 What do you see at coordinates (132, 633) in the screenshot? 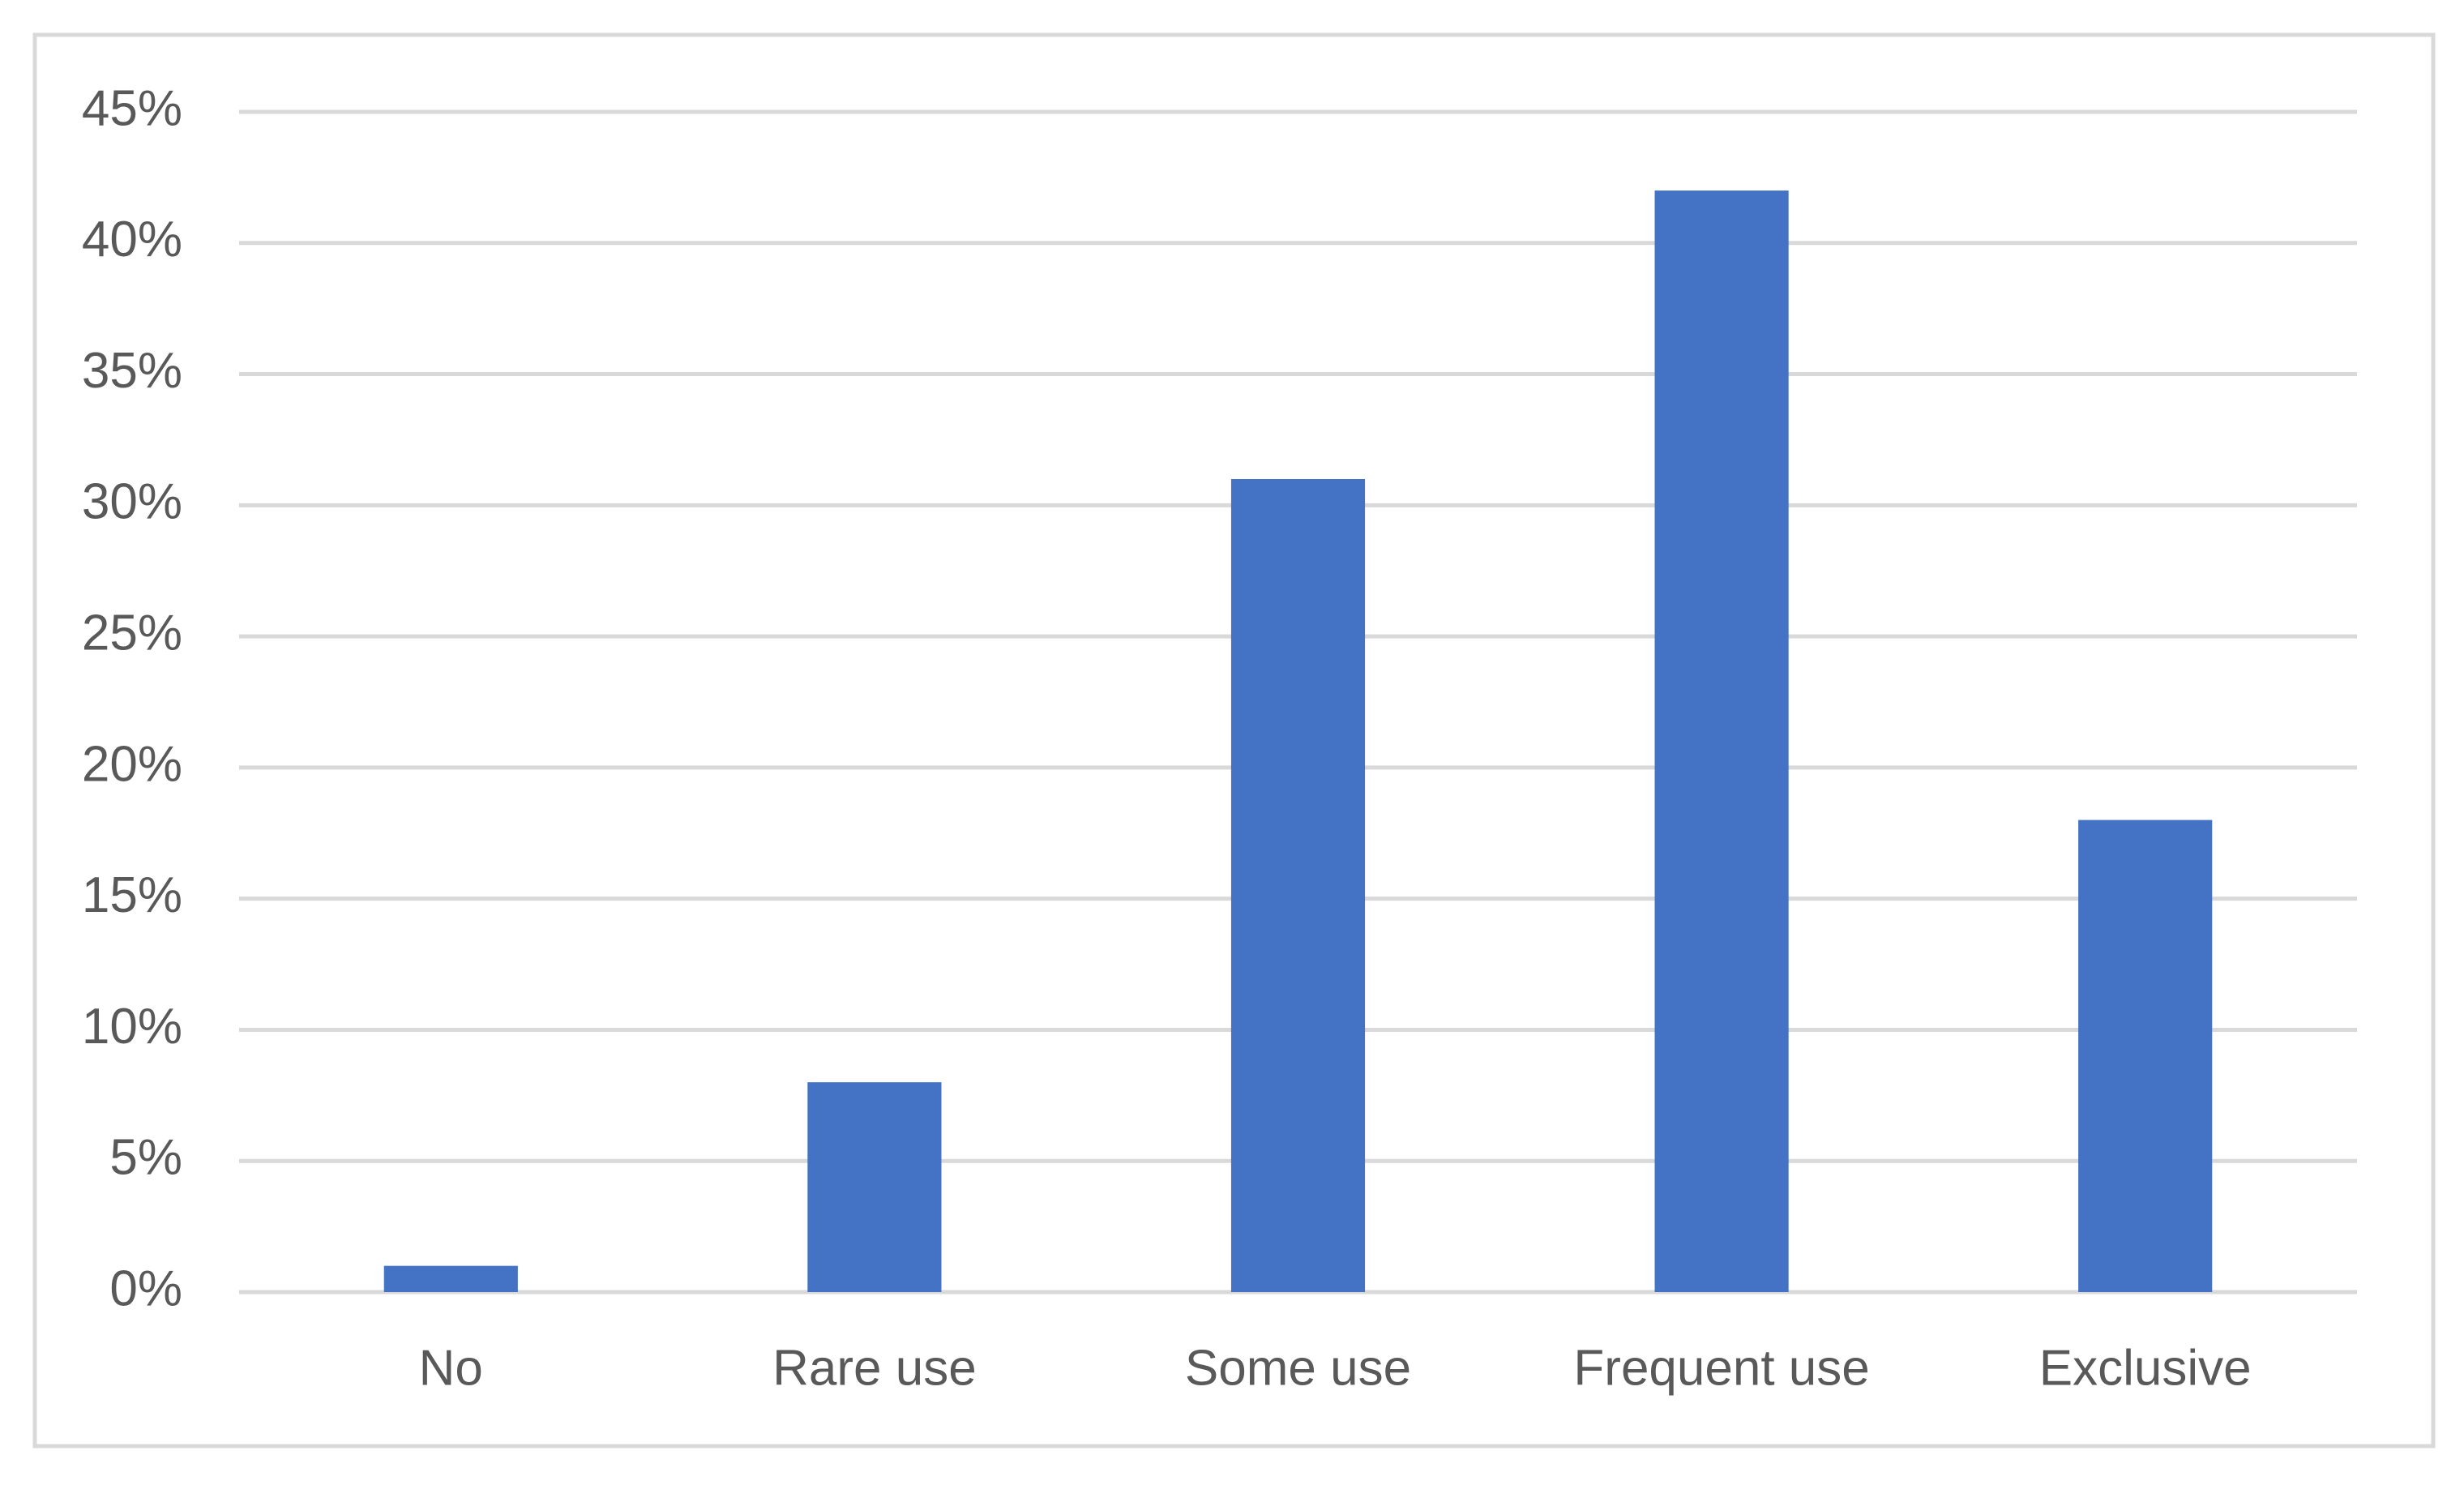
I see `y-tick-label: 25%` at bounding box center [132, 633].